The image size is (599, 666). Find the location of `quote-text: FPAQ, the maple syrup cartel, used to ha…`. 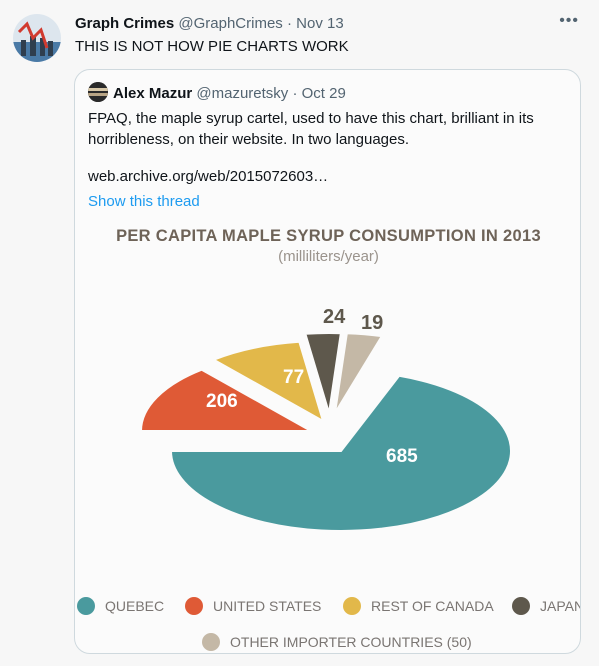

quote-text: FPAQ, the maple syrup cartel, used to ha… is located at coordinates (311, 129).